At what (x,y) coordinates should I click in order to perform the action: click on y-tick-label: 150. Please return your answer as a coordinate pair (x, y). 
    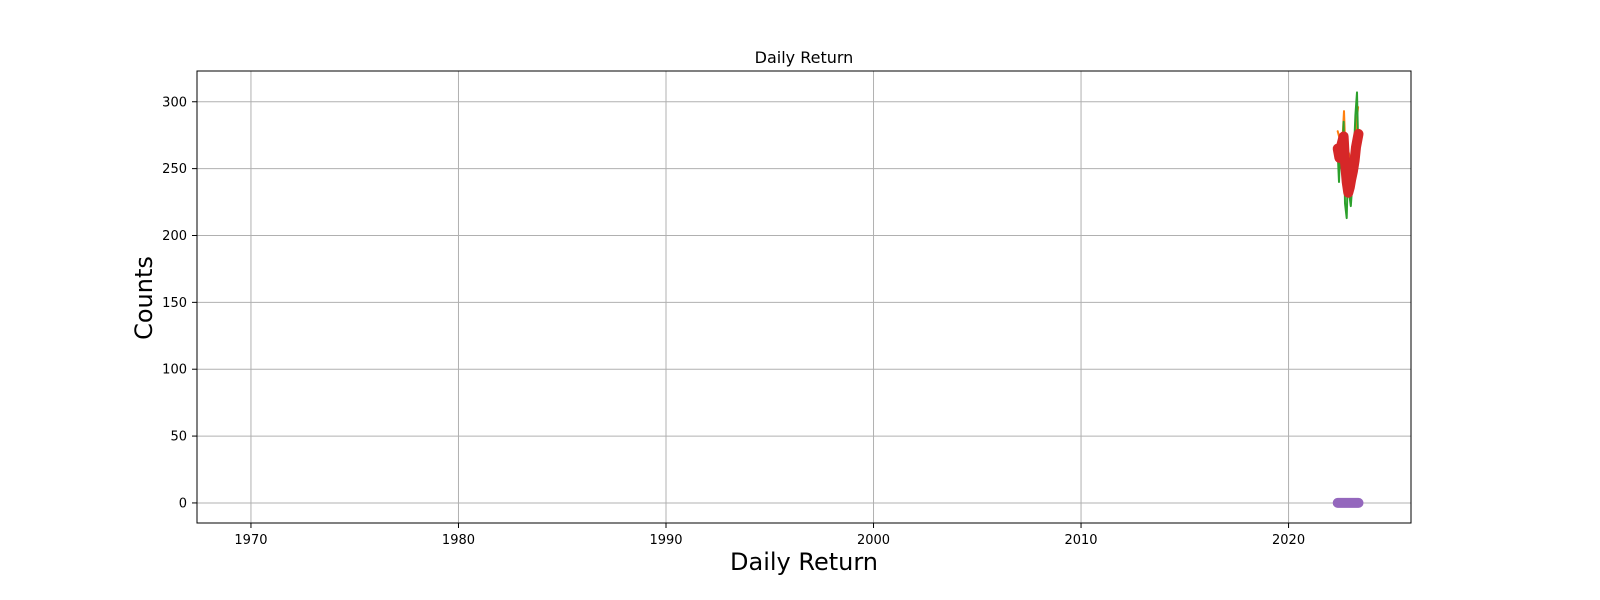
    Looking at the image, I should click on (174, 303).